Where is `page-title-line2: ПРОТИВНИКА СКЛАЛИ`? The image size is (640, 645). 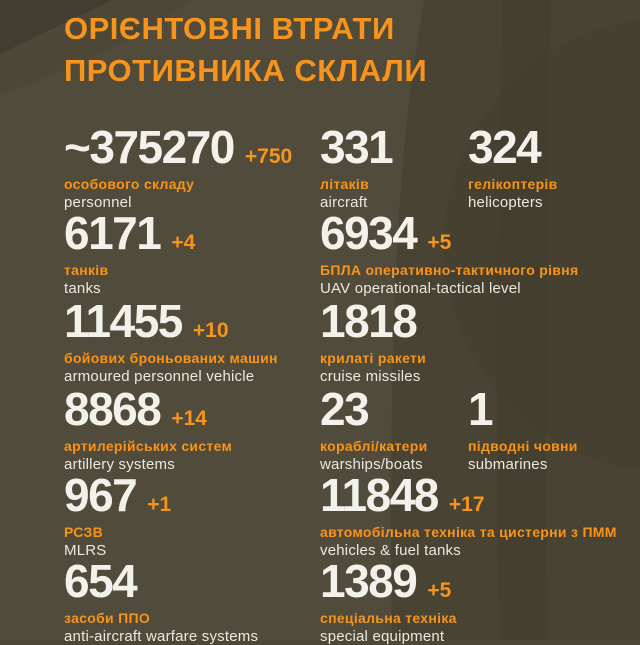
page-title-line2: ПРОТИВНИКА СКЛАЛИ is located at coordinates (246, 70).